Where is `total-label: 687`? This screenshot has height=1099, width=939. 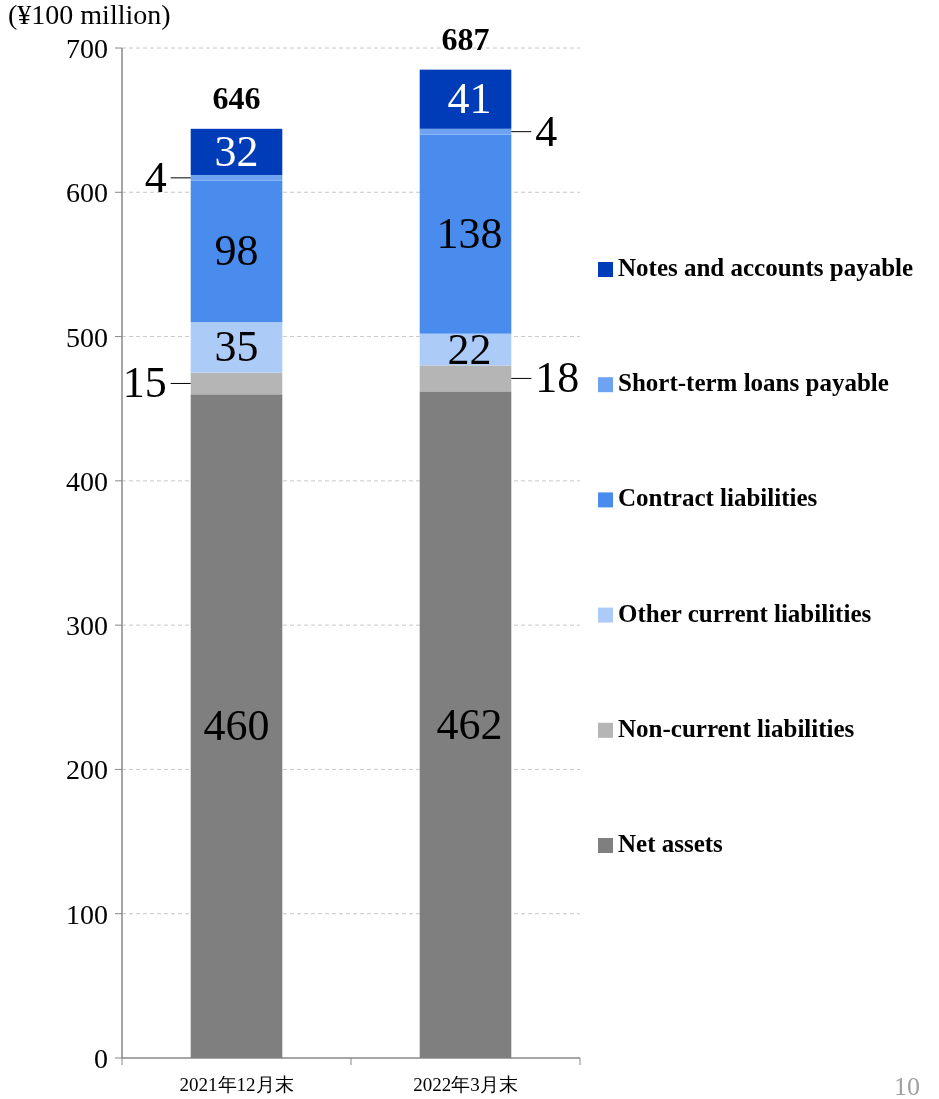 total-label: 687 is located at coordinates (465, 38).